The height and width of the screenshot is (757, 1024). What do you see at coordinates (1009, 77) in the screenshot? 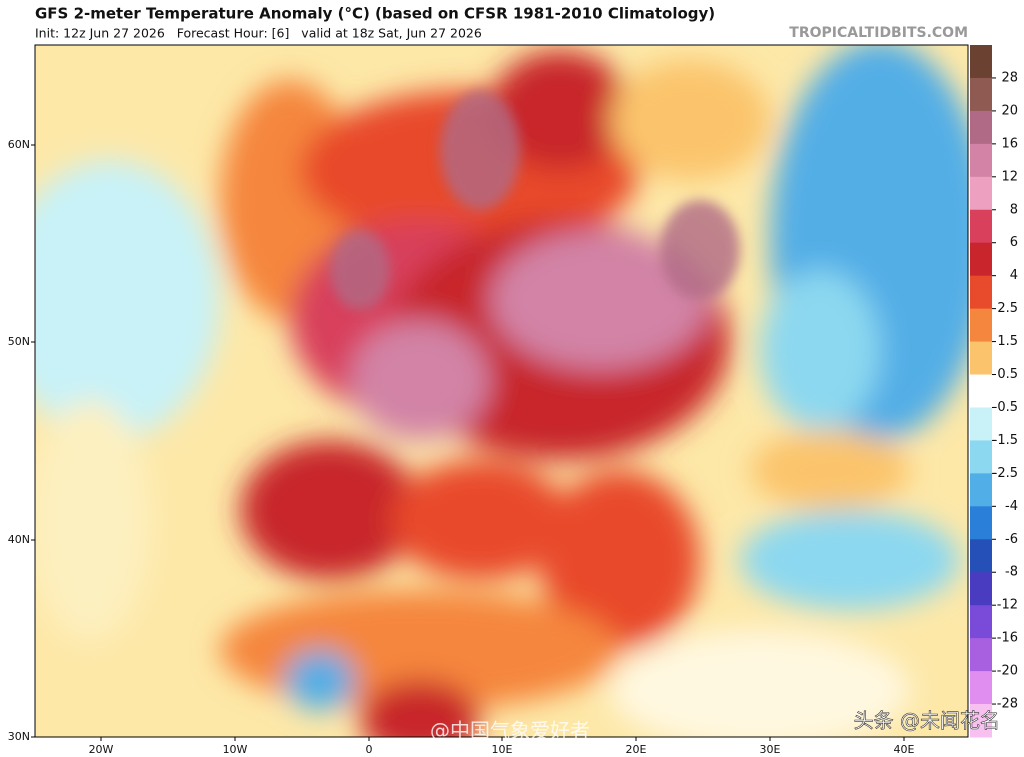
I see `colorbar-label: 28` at bounding box center [1009, 77].